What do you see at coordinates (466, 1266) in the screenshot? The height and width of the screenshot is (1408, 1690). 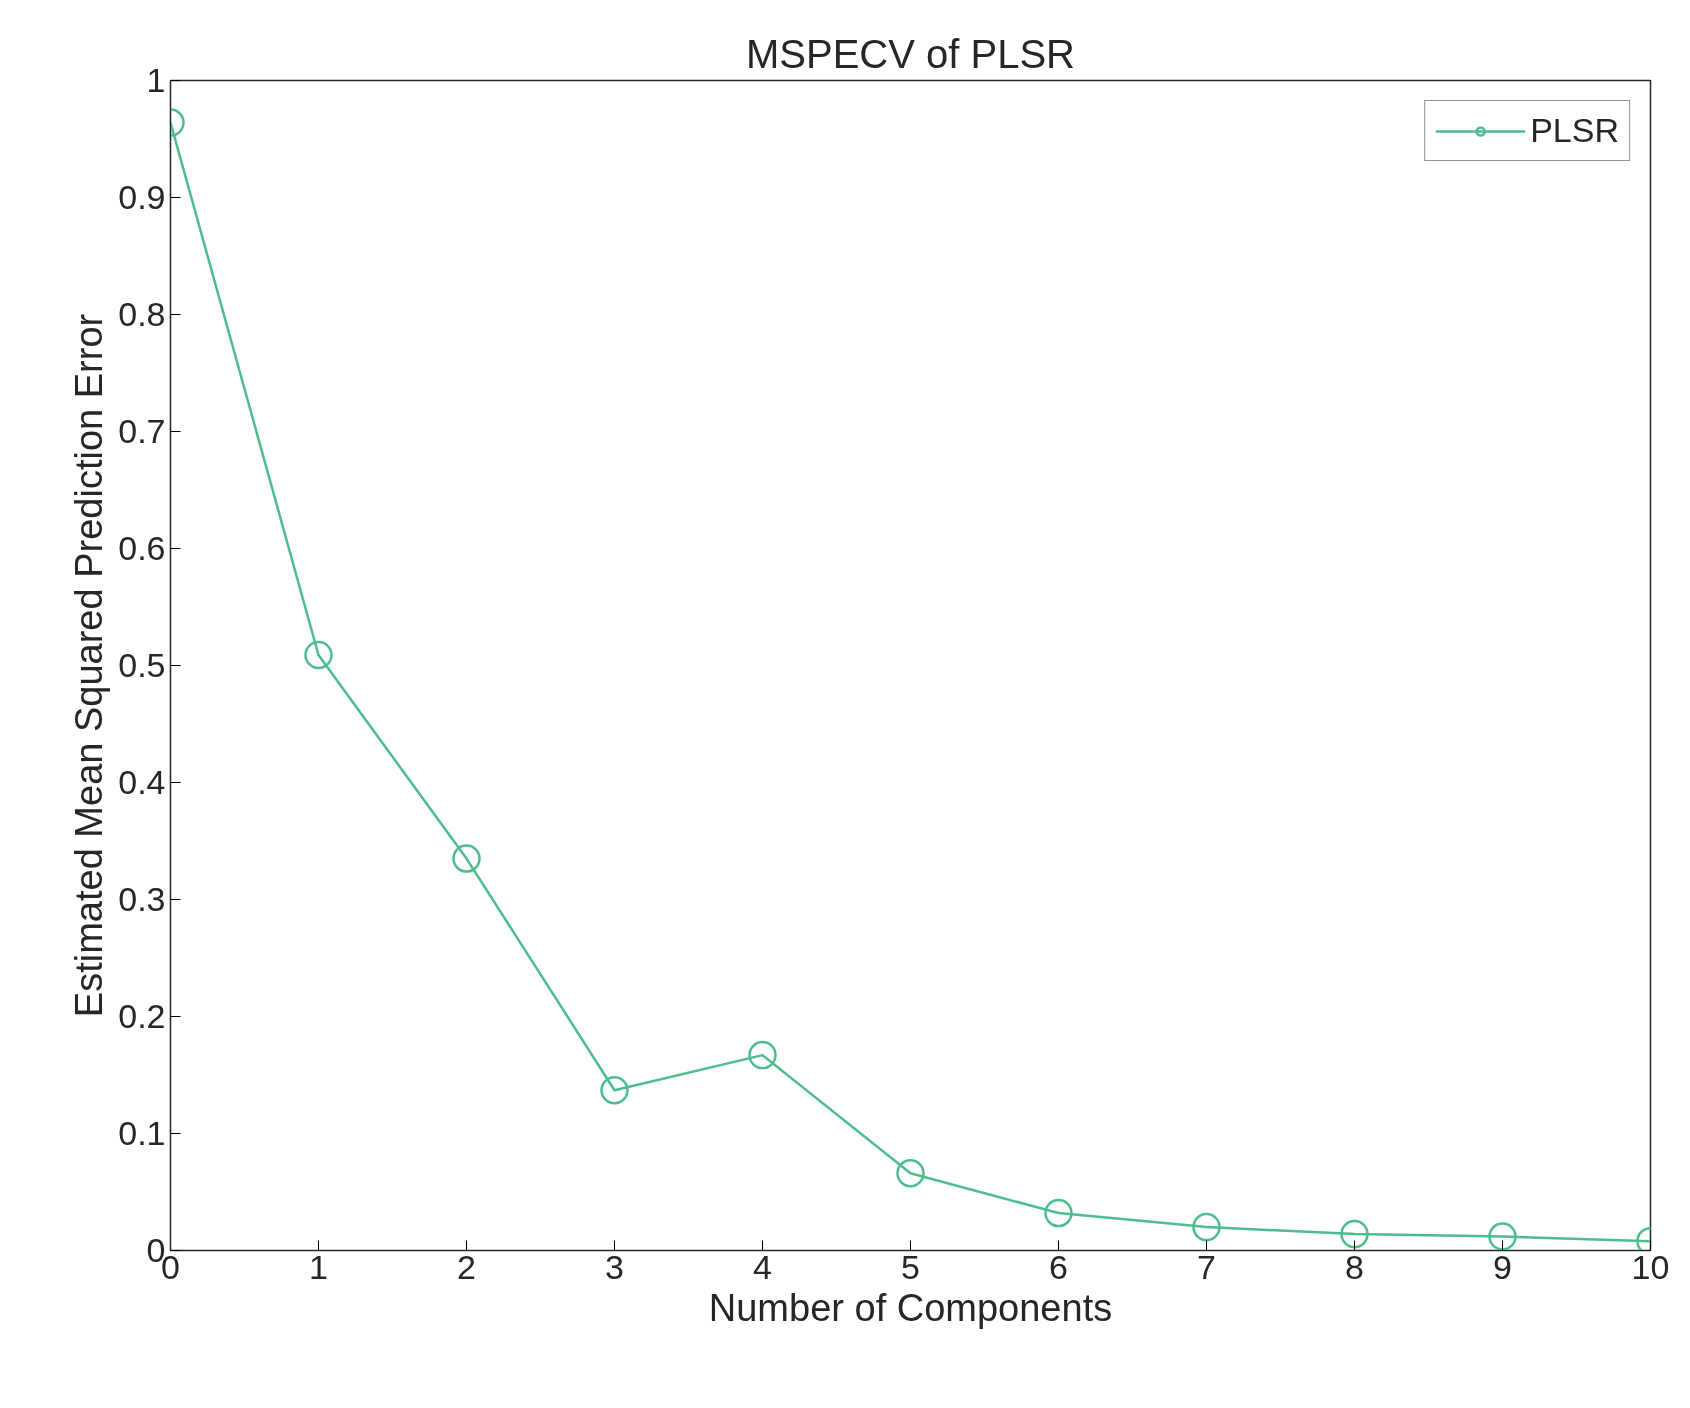 I see `x-tick-label: 2` at bounding box center [466, 1266].